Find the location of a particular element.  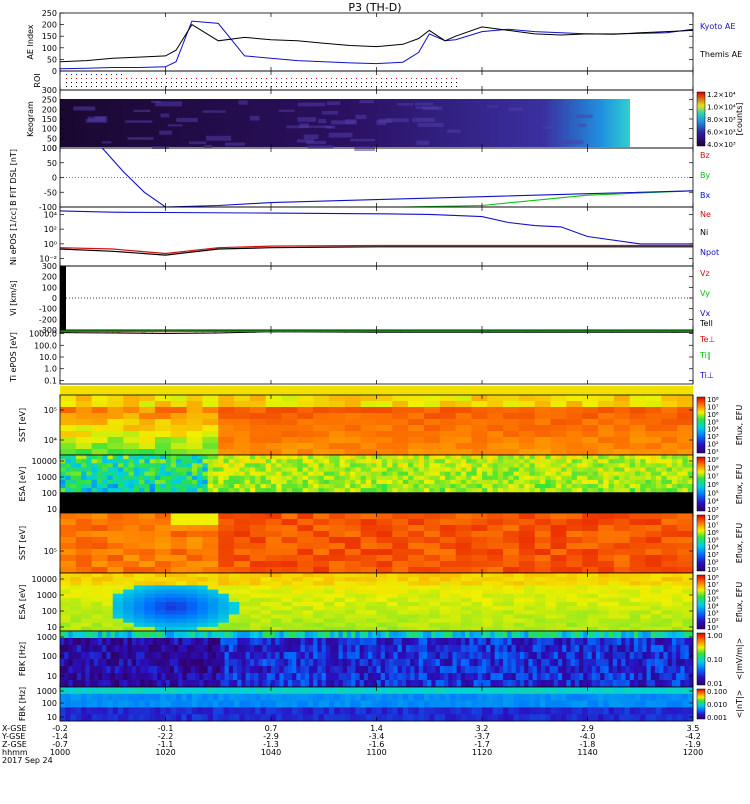

legend-entry: Bx is located at coordinates (705, 195).